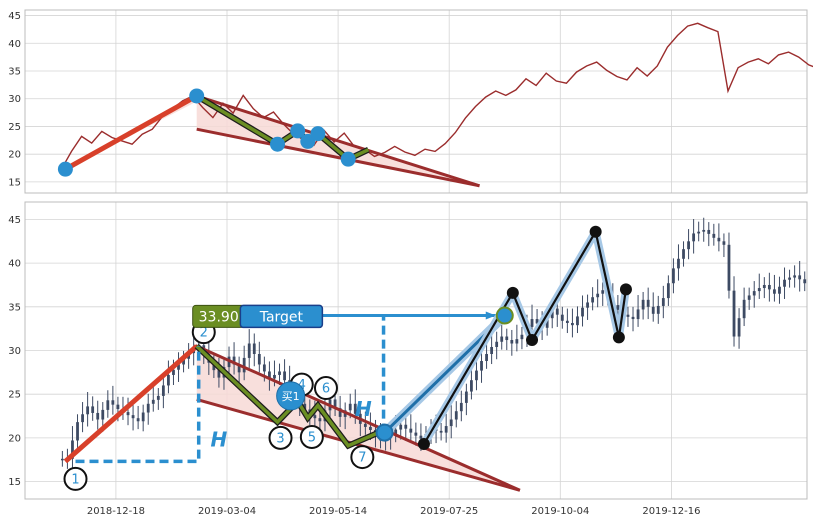 This screenshot has width=813, height=527. What do you see at coordinates (291, 396) in the screenshot?
I see `buy-marker` at bounding box center [291, 396].